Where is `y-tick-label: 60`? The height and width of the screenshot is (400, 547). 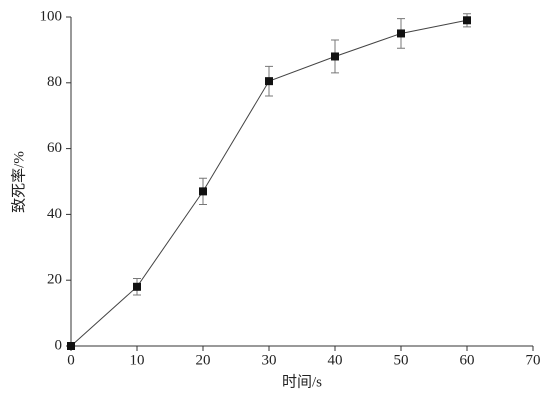 y-tick-label: 60 is located at coordinates (54, 148).